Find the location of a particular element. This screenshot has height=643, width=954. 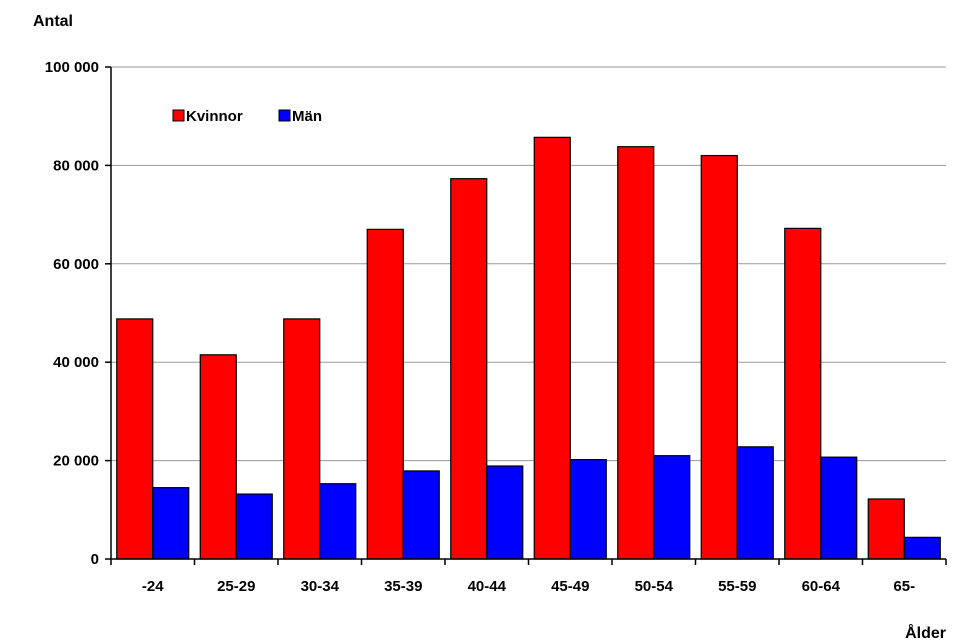

y-tick-label-5: 100 000 is located at coordinates (72, 67).